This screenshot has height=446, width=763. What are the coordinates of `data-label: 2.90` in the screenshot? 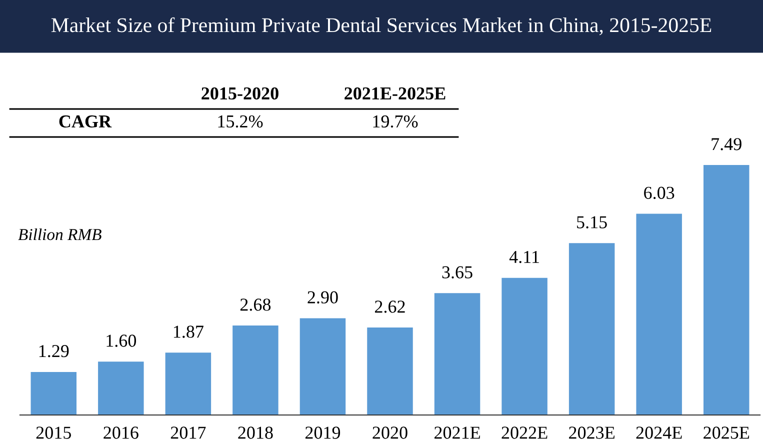 It's located at (323, 297).